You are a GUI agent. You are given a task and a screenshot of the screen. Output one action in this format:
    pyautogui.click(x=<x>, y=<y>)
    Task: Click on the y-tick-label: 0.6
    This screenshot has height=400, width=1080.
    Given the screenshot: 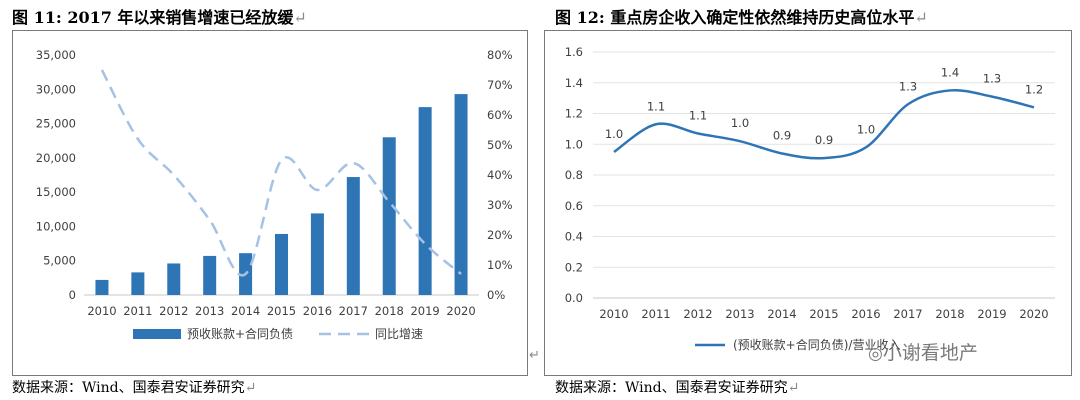 What is the action you would take?
    pyautogui.click(x=574, y=206)
    